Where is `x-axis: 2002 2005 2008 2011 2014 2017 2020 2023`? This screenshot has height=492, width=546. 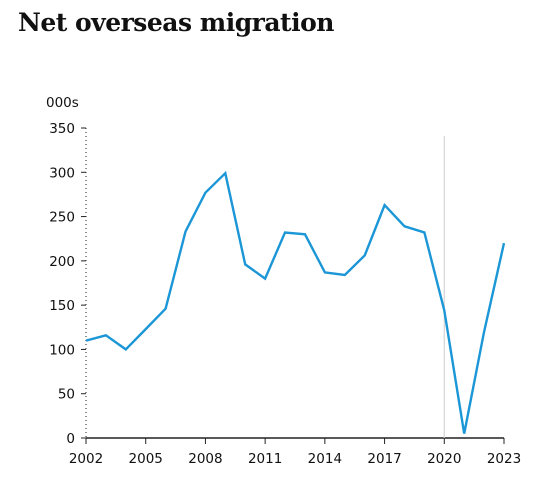 x-axis: 2002 2005 2008 2011 2014 2017 2020 2023 is located at coordinates (295, 452).